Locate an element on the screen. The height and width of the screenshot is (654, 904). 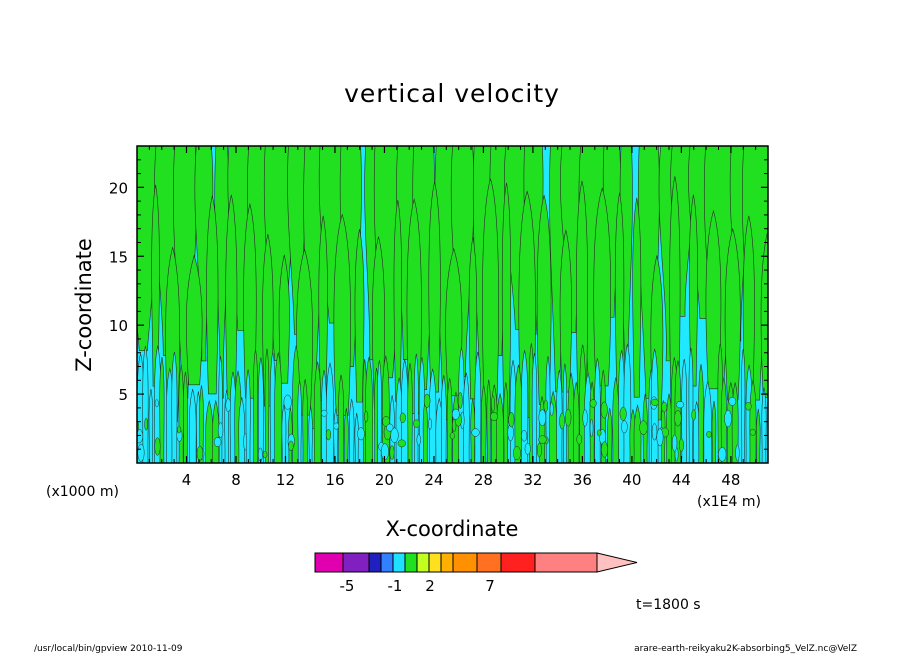
x-unit-right: (x1E4 m) is located at coordinates (729, 502).